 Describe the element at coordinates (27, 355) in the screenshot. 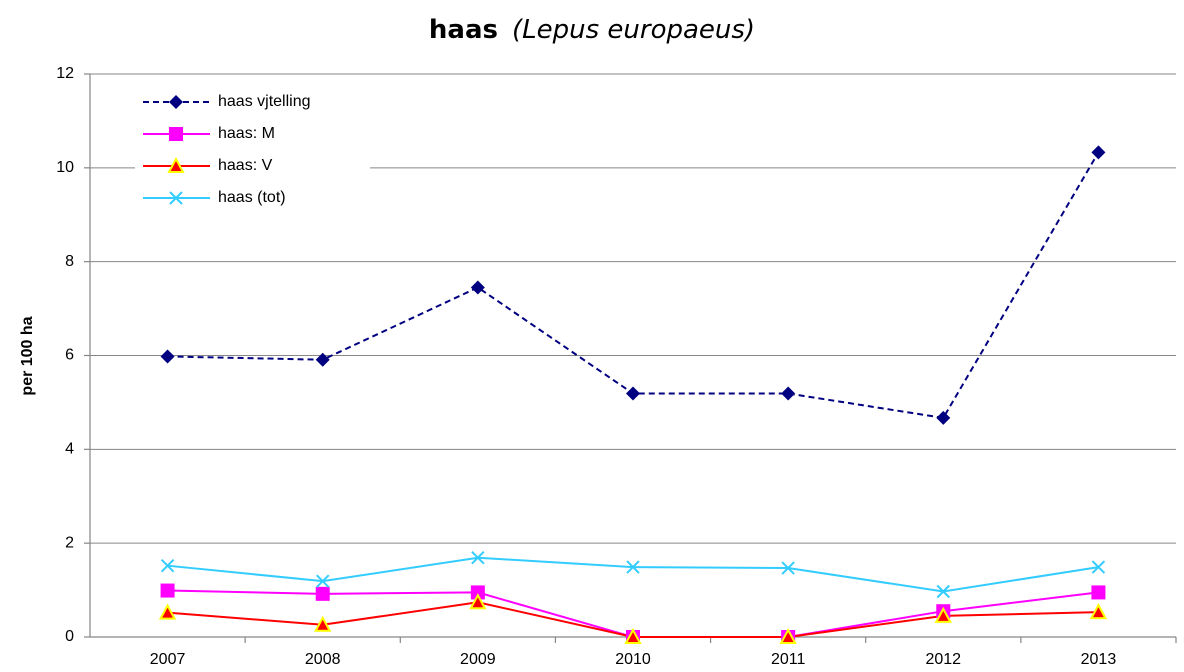

I see `y-axis-label: per 100 ha` at that location.